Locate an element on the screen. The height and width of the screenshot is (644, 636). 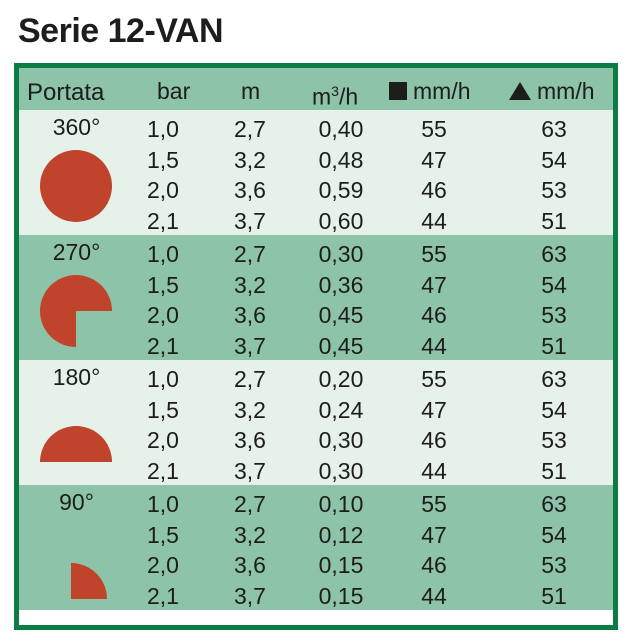
sector-angle: 180° is located at coordinates (76, 377).